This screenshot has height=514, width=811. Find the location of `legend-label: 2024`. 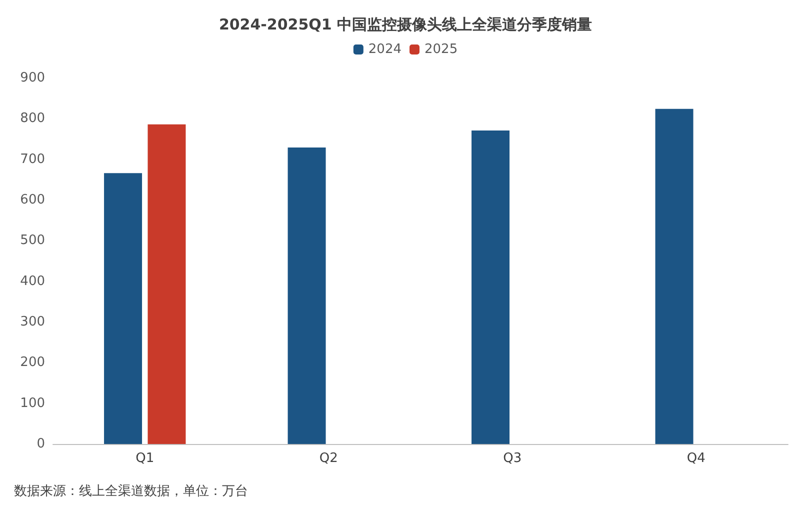

legend-label: 2024 is located at coordinates (385, 49).